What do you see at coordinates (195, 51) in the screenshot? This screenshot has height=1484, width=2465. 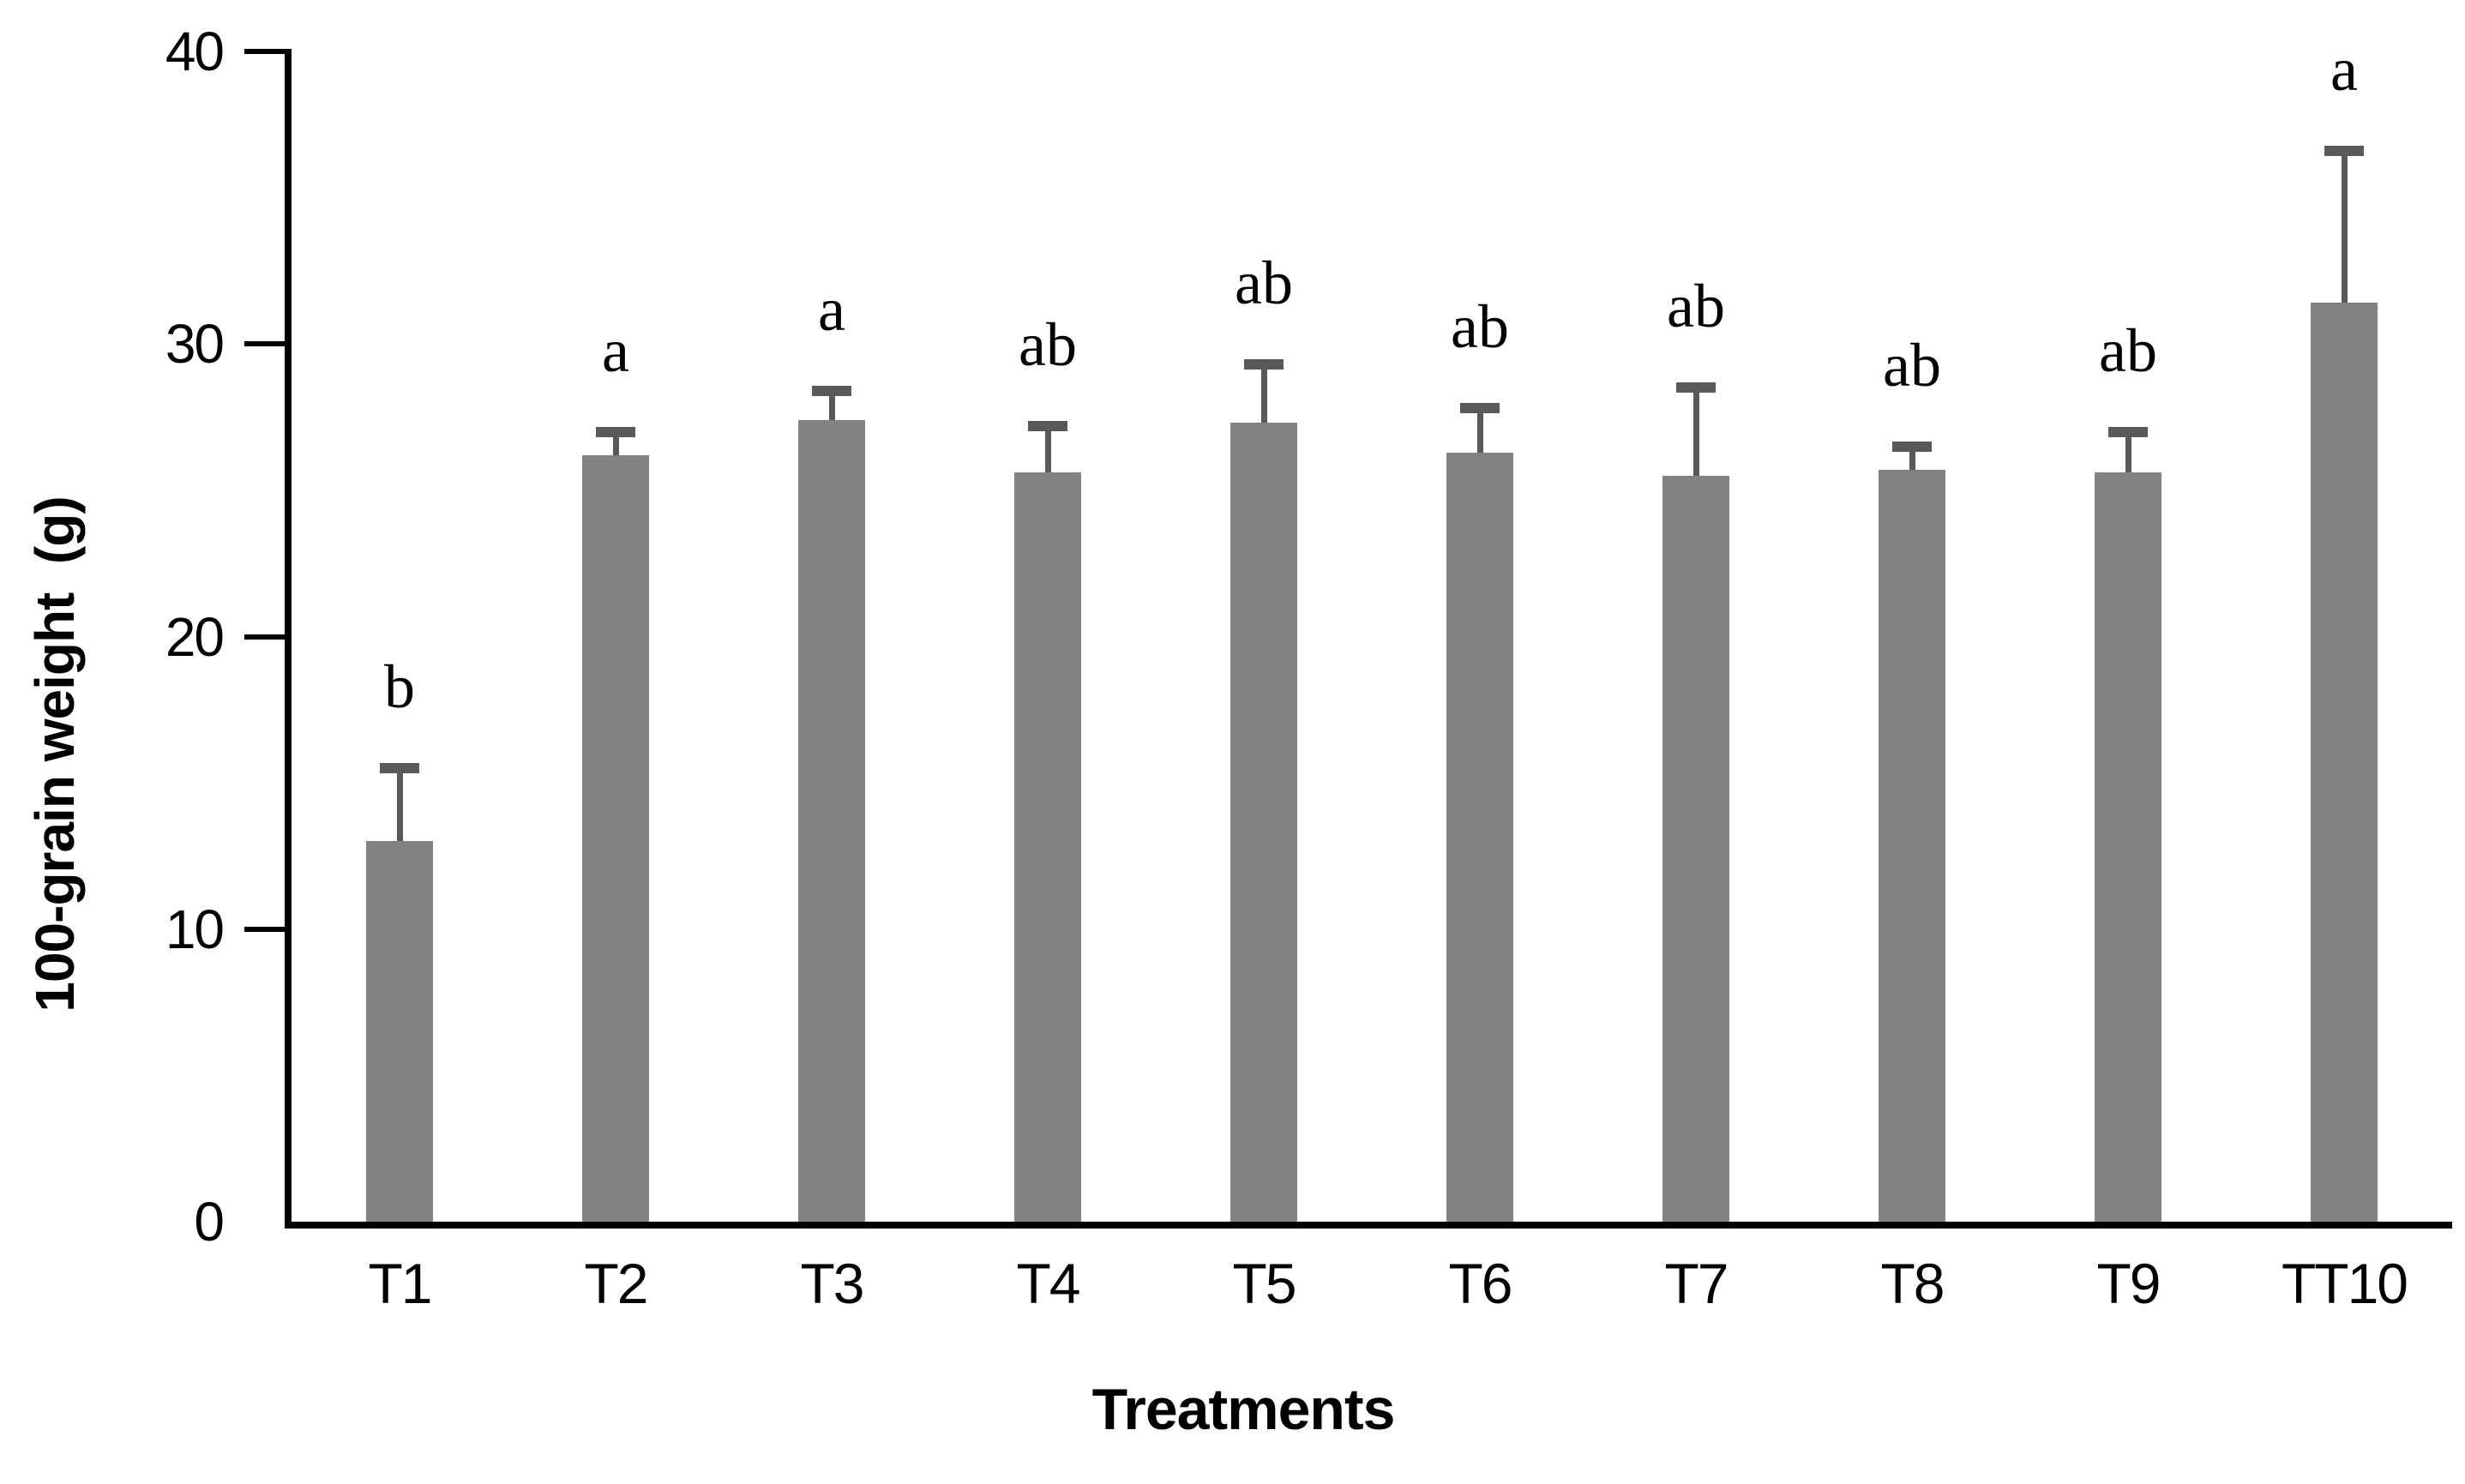 I see `y-axis-tick-label: 40` at bounding box center [195, 51].